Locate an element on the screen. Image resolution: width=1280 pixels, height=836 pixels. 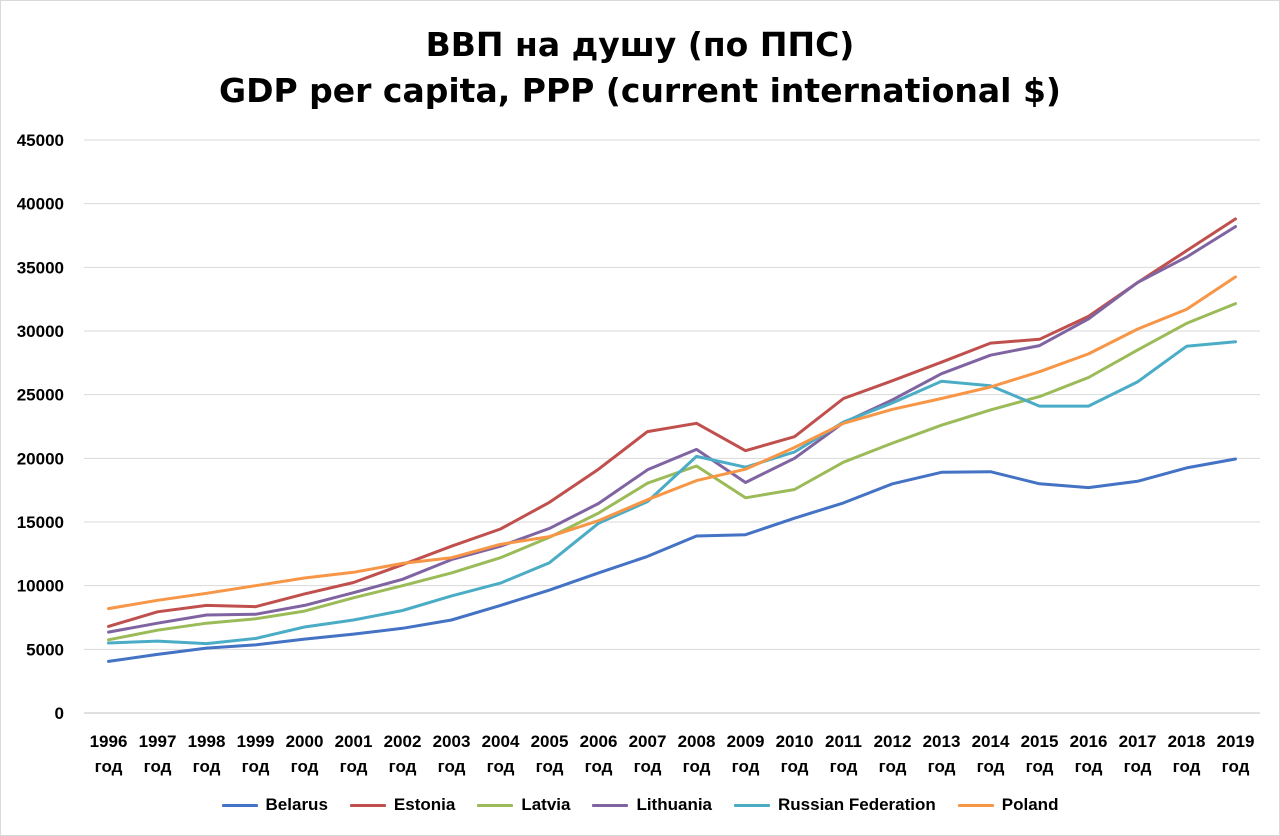
y-tick-label: 40000 is located at coordinates (40, 204).